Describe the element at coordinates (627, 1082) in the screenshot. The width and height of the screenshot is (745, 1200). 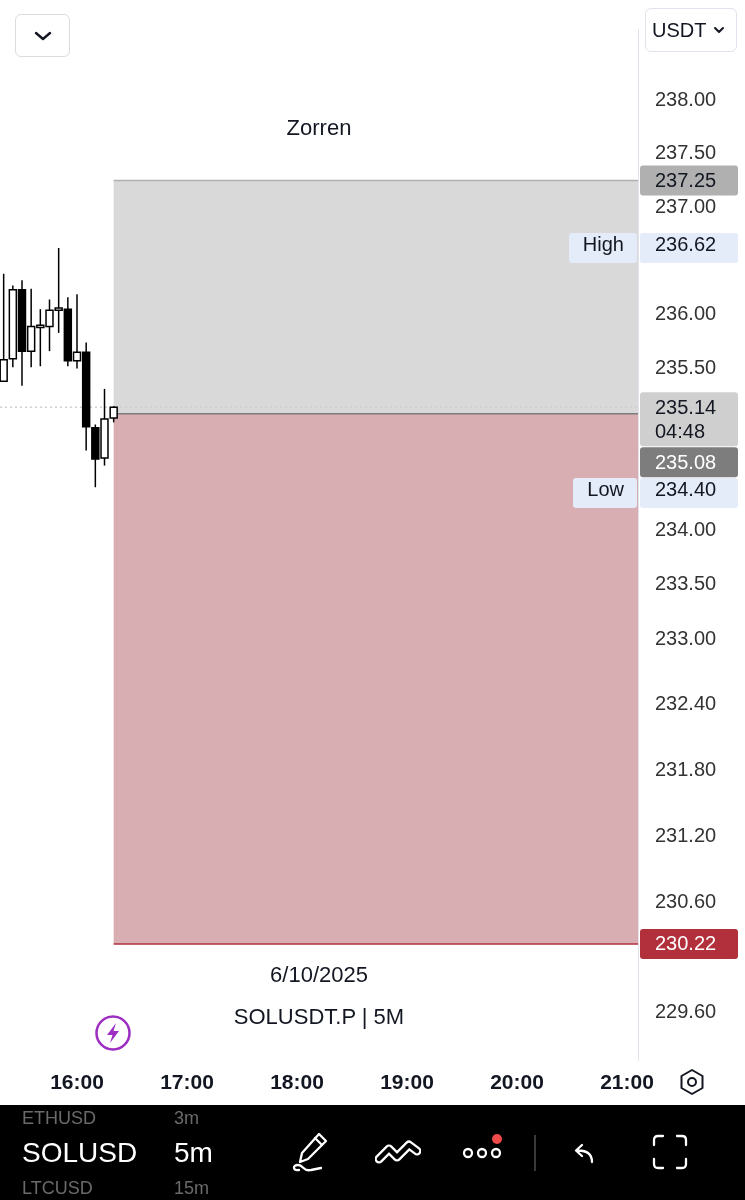
I see `x-tick-label: 21:00` at that location.